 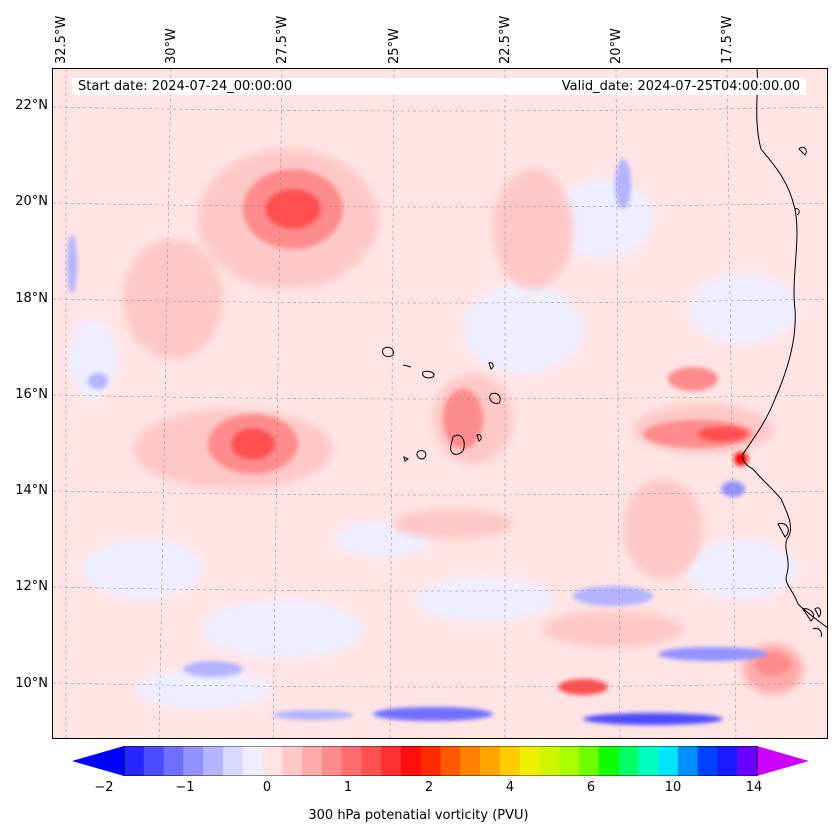 What do you see at coordinates (783, 761) in the screenshot?
I see `colorbar-over-arrow` at bounding box center [783, 761].